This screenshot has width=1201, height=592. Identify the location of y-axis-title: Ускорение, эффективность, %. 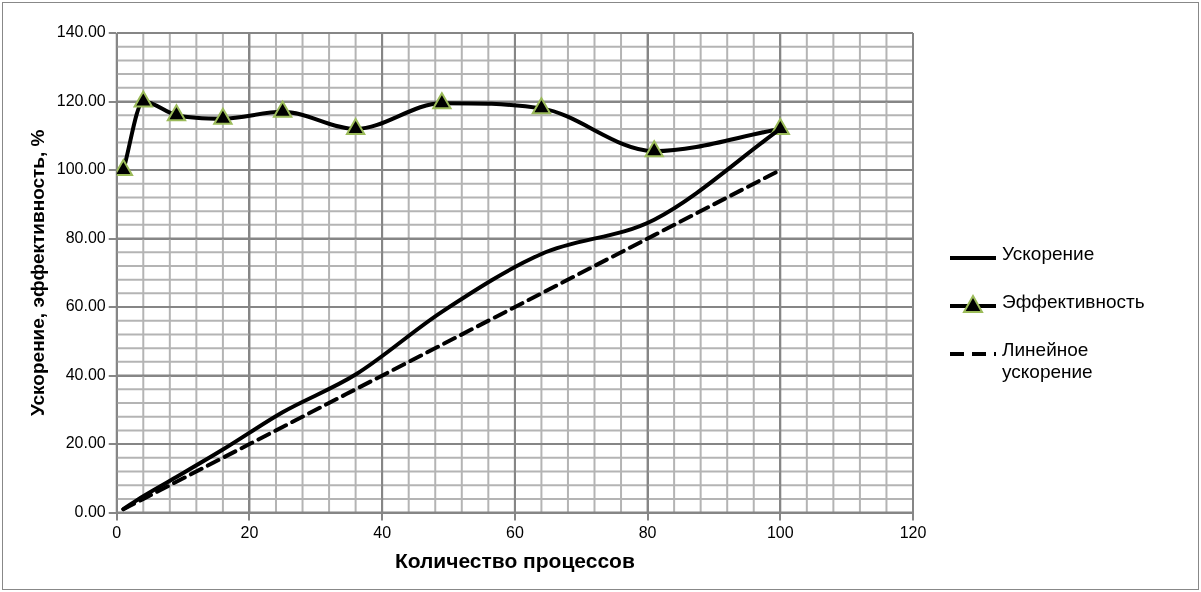
(37, 273).